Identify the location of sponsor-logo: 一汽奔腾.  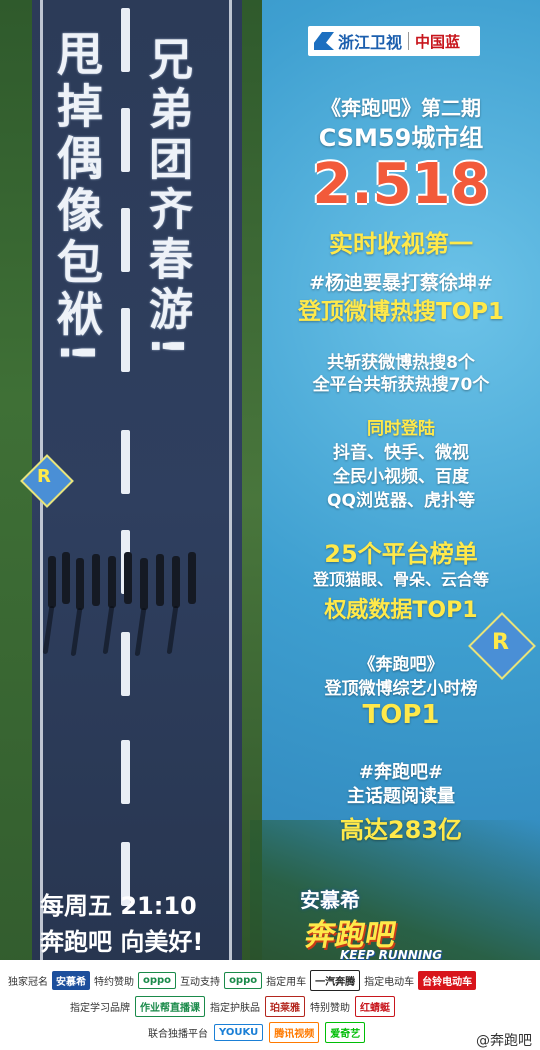
(335, 980).